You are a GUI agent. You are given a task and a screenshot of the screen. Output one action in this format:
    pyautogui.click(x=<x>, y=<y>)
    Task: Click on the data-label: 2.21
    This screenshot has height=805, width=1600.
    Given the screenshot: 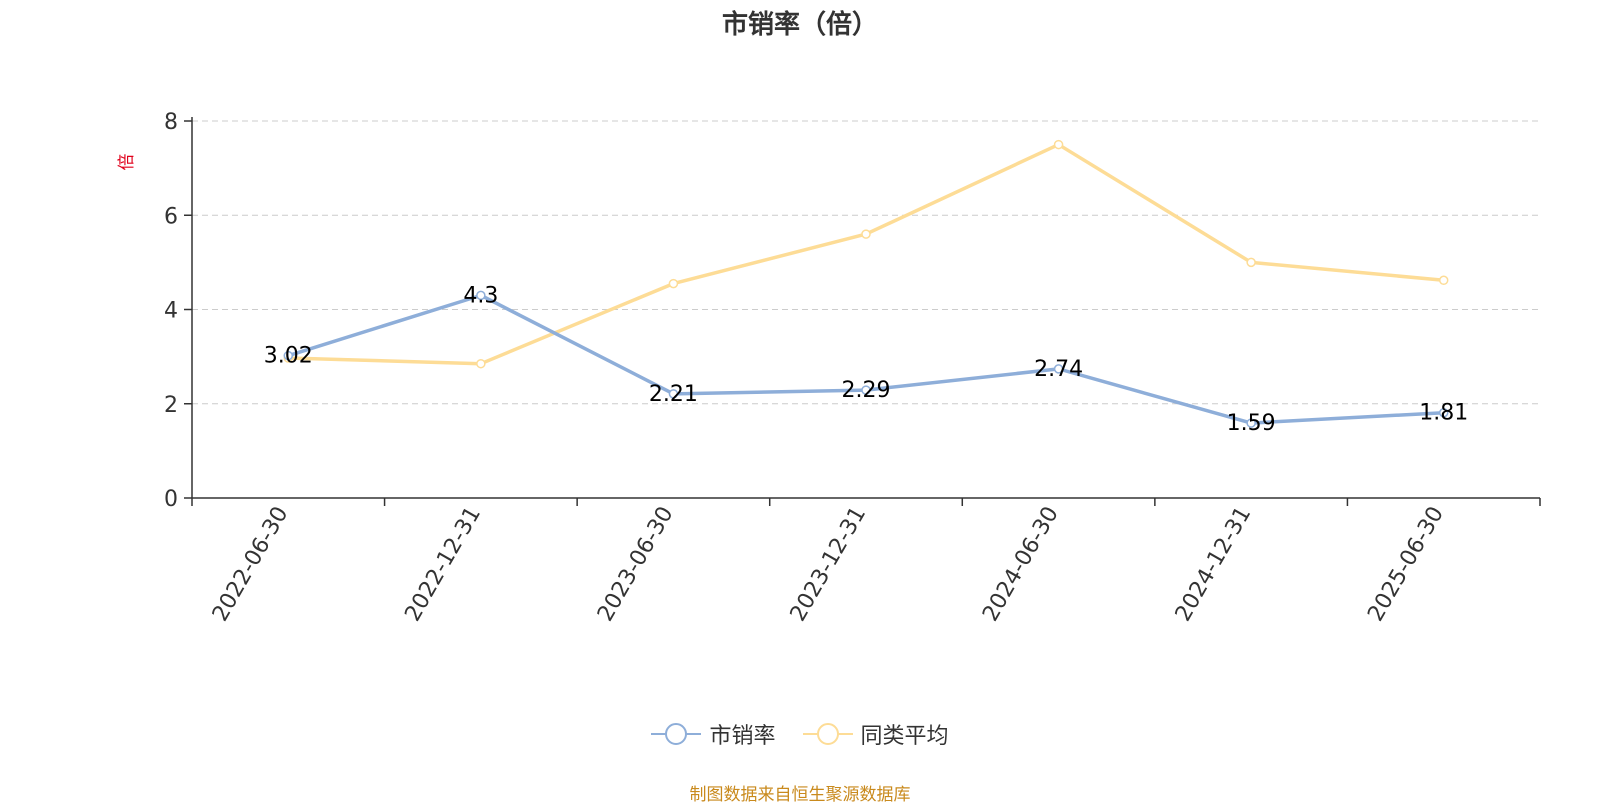 What is the action you would take?
    pyautogui.click(x=673, y=394)
    